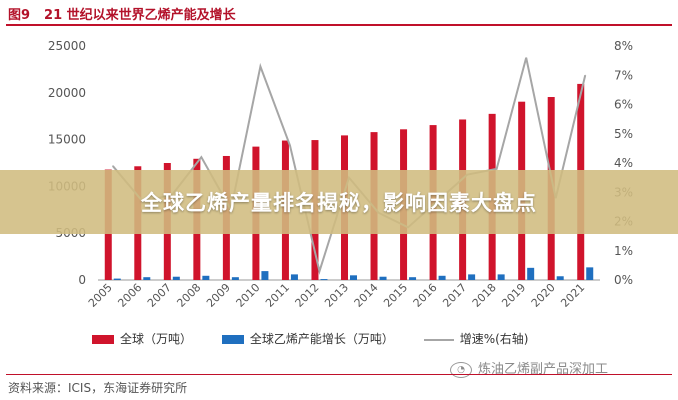 This screenshot has width=678, height=400. What do you see at coordinates (572, 295) in the screenshot?
I see `x-tick-label: 2021` at bounding box center [572, 295].